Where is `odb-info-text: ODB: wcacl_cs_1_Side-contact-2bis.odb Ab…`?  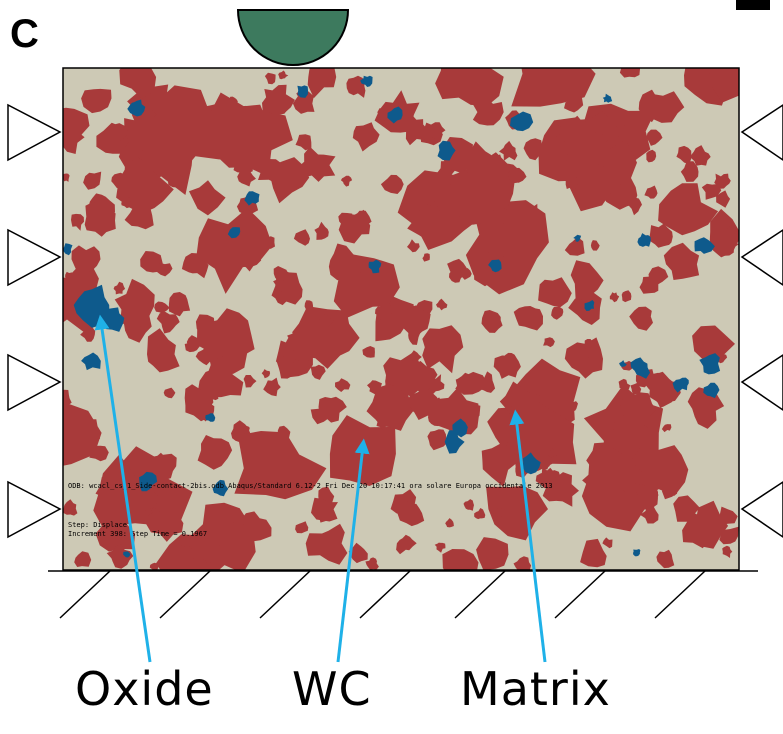
odb-info-text: ODB: wcacl_cs_1_Side-contact-2bis.odb Ab… is located at coordinates (310, 486).